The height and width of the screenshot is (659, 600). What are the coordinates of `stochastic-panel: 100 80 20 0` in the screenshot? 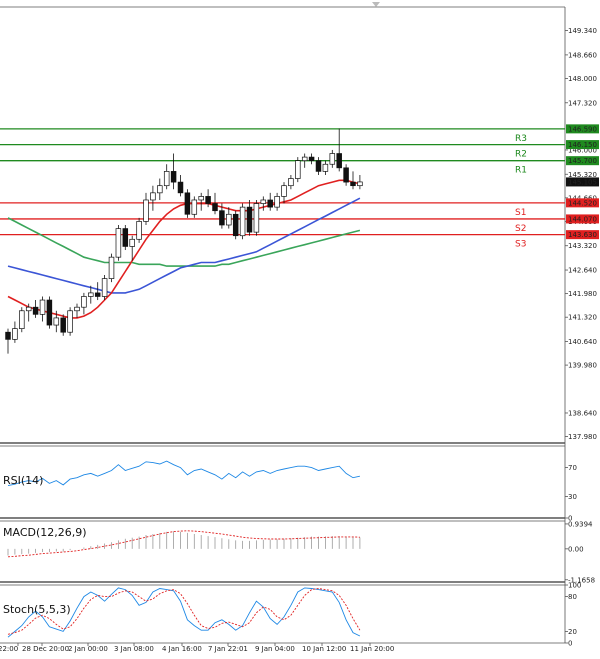 It's located at (294, 615).